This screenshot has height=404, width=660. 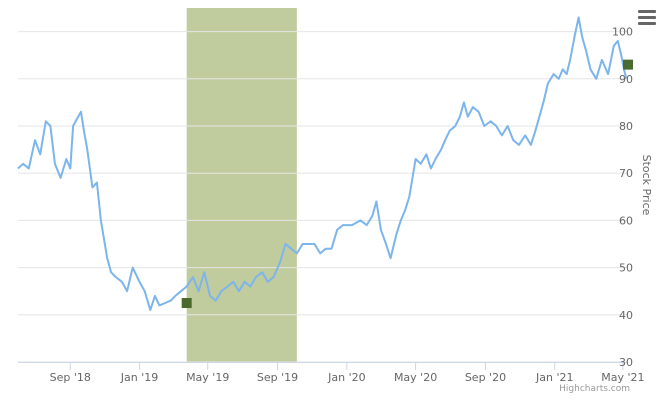 I want to click on y-tick-label: 80, so click(x=626, y=126).